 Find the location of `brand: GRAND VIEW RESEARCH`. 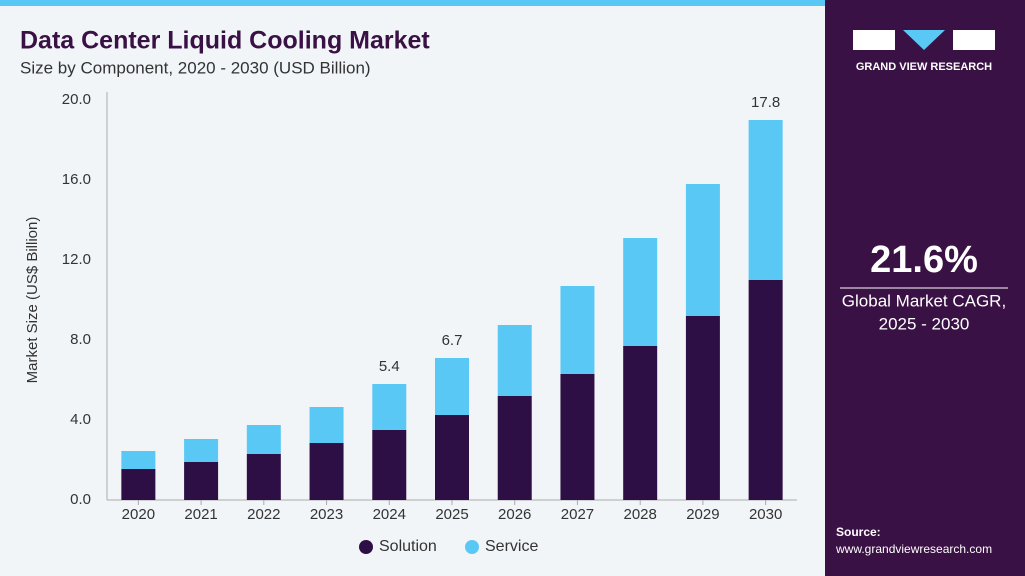

brand: GRAND VIEW RESEARCH is located at coordinates (924, 67).